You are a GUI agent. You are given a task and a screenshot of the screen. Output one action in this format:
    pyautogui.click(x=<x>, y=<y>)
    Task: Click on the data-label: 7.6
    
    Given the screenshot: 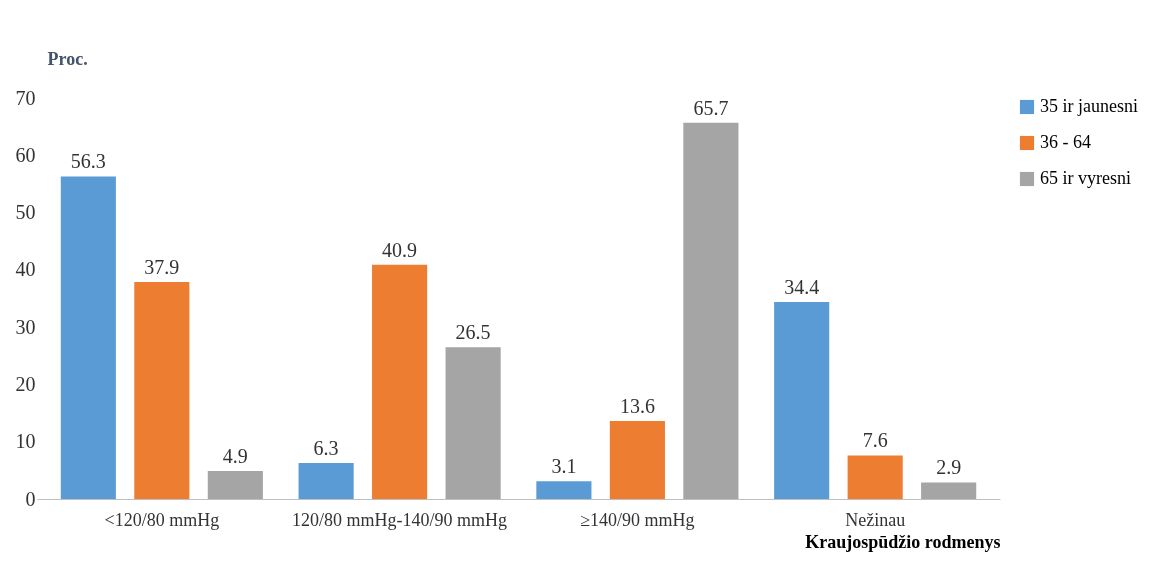 What is the action you would take?
    pyautogui.click(x=875, y=440)
    